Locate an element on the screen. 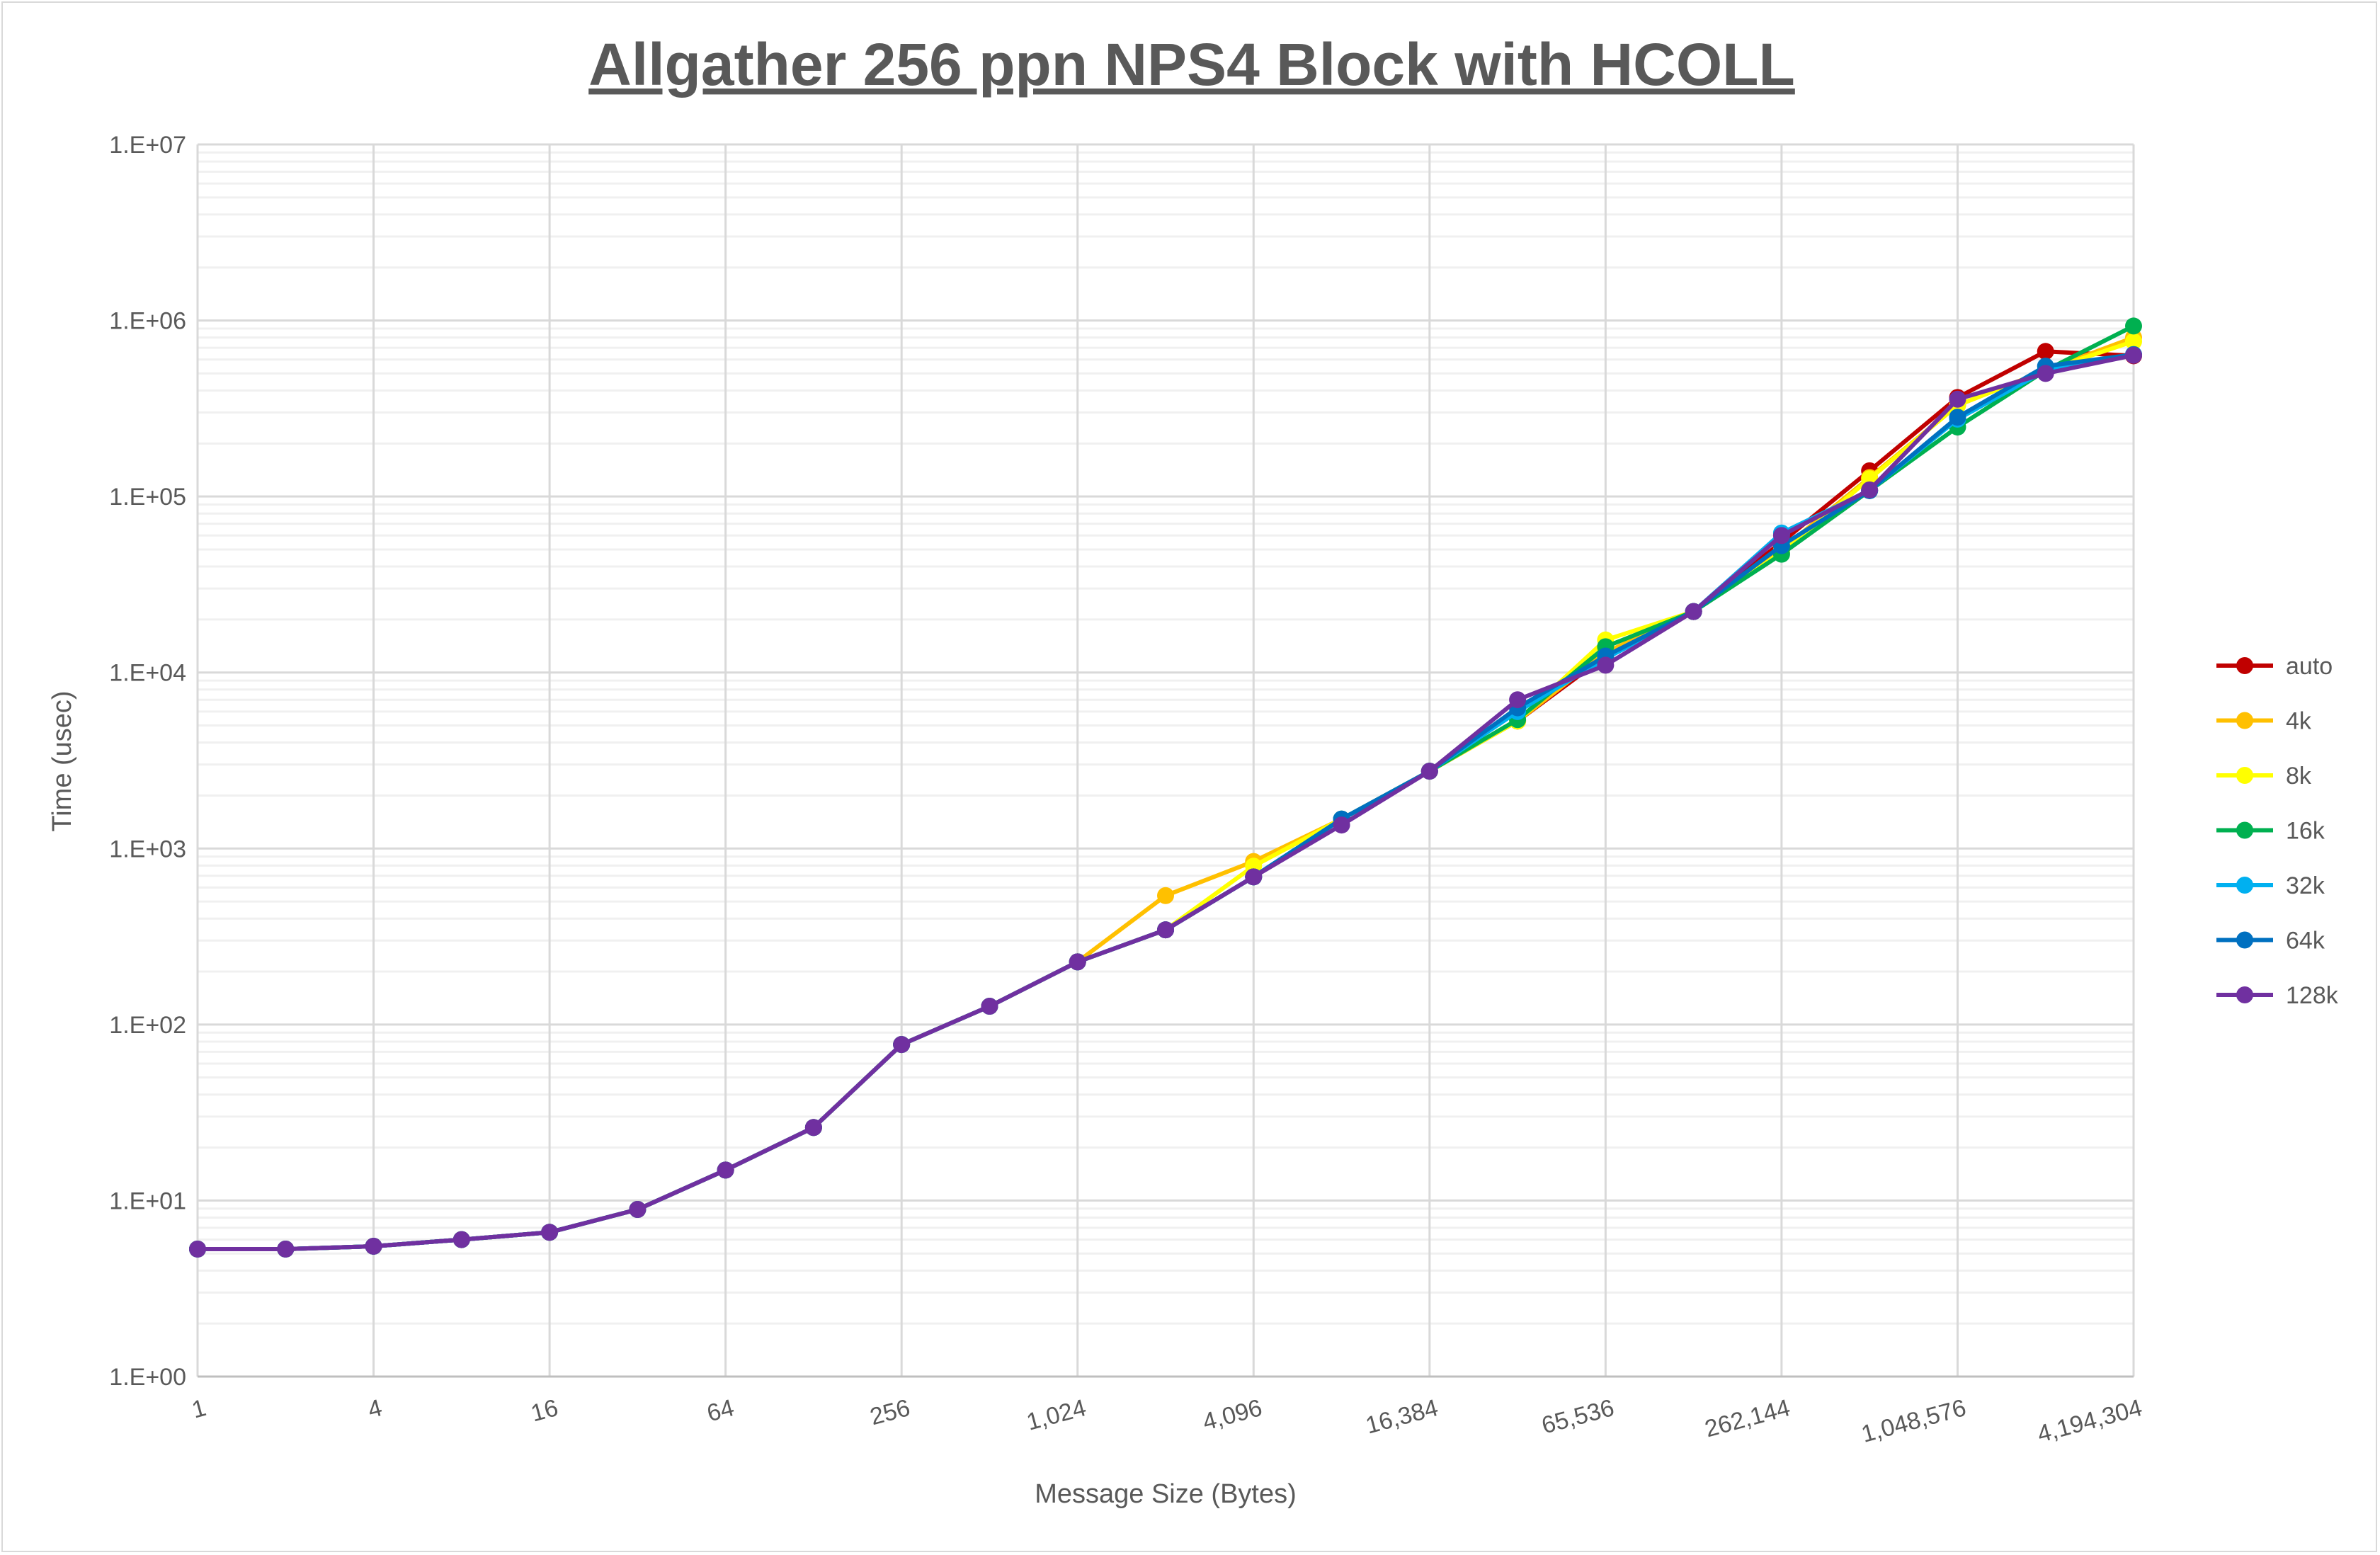 This screenshot has width=2380, height=1555. chart-title: Allgather 256 ppn NPS4 Block with HCOLL is located at coordinates (1191, 64).